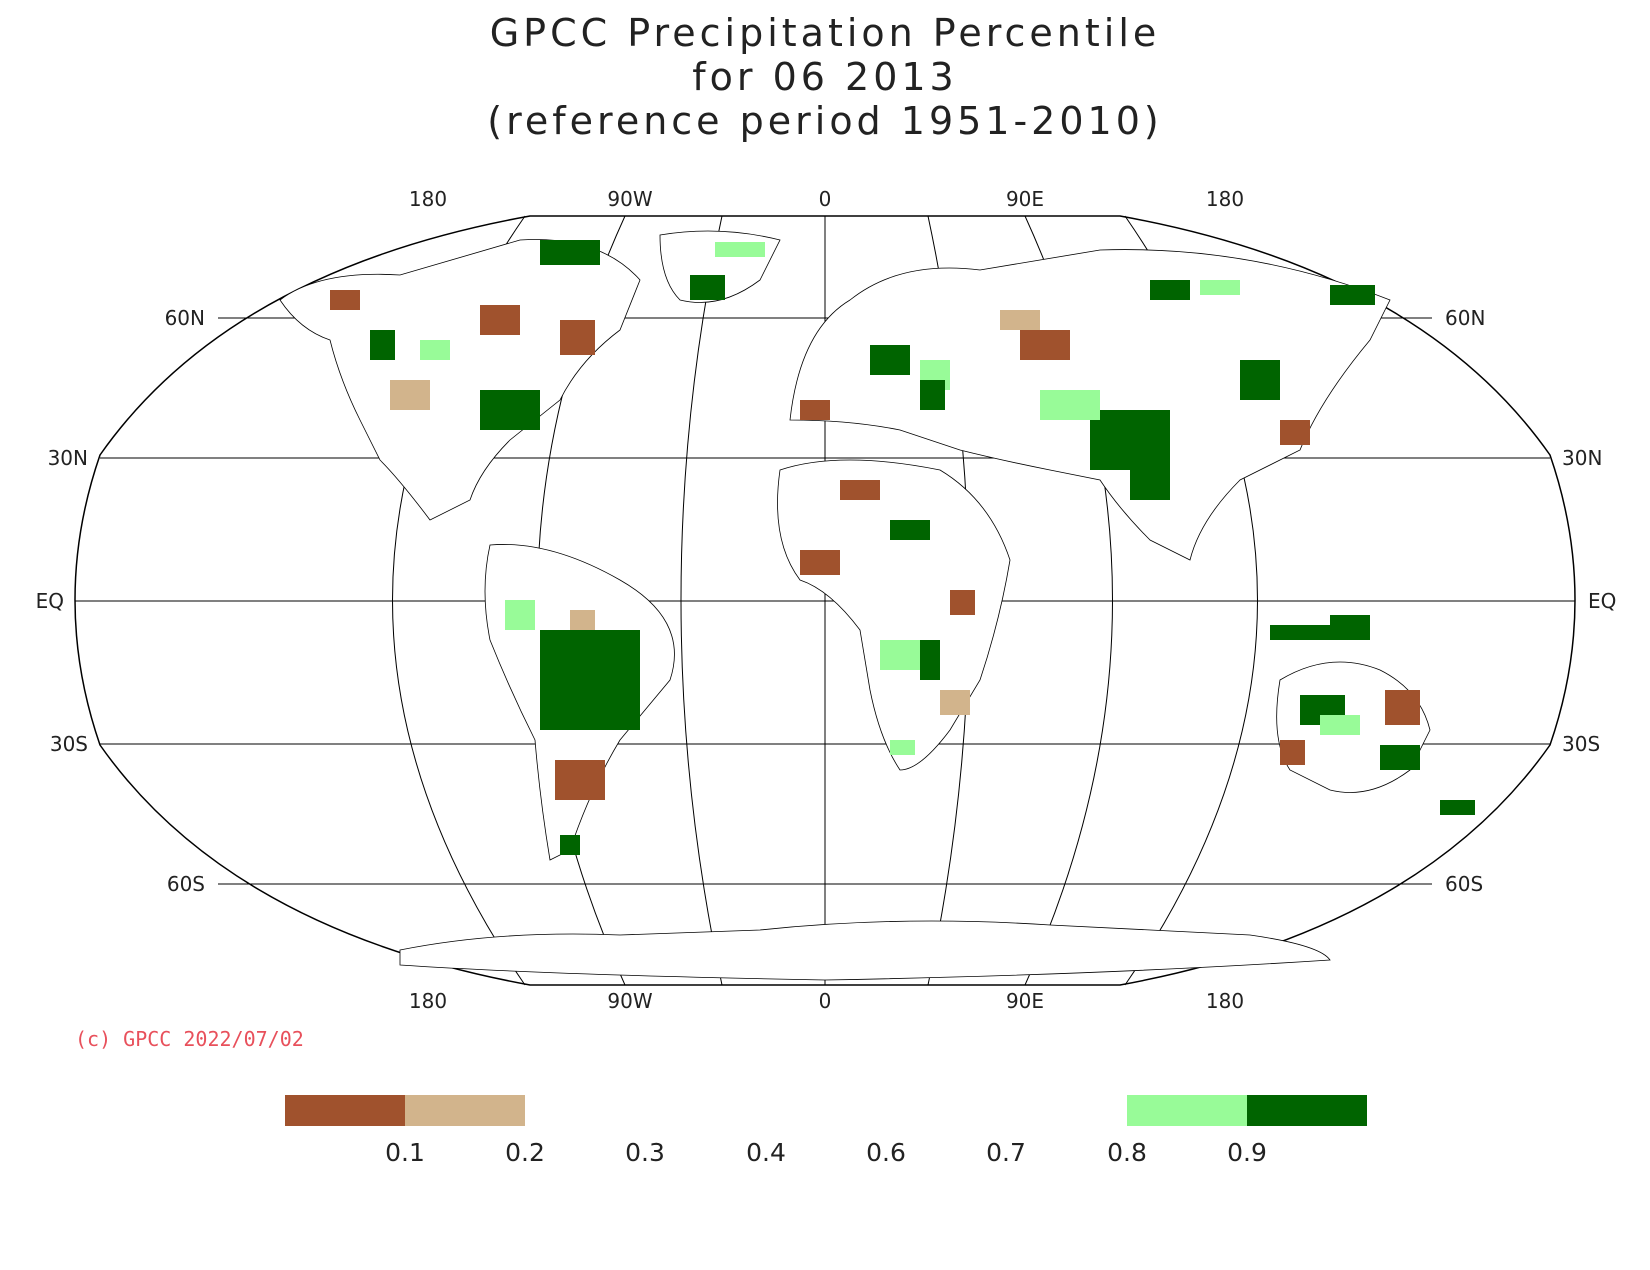  I want to click on lat-right-label: 60S, so click(1464, 884).